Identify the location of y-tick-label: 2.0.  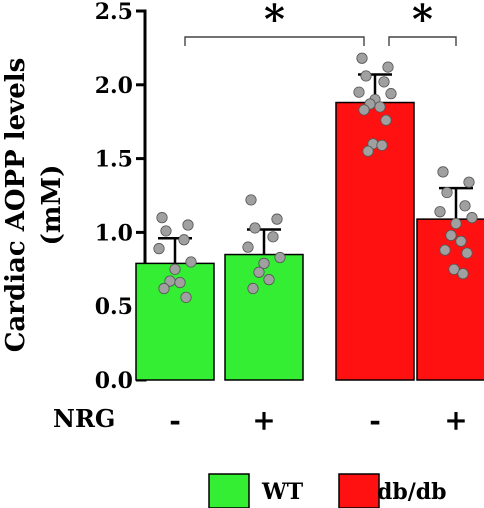
(114, 86).